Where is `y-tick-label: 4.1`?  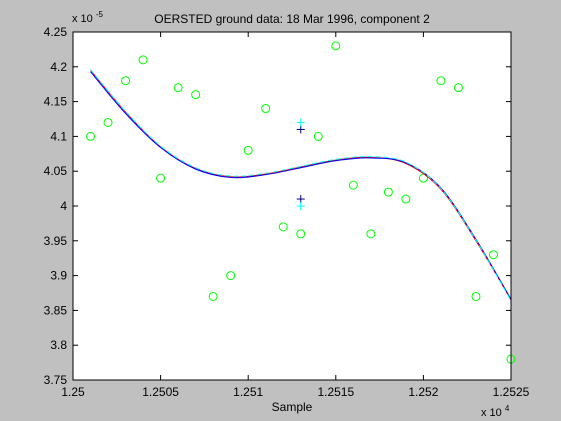
y-tick-label: 4.1 is located at coordinates (58, 136).